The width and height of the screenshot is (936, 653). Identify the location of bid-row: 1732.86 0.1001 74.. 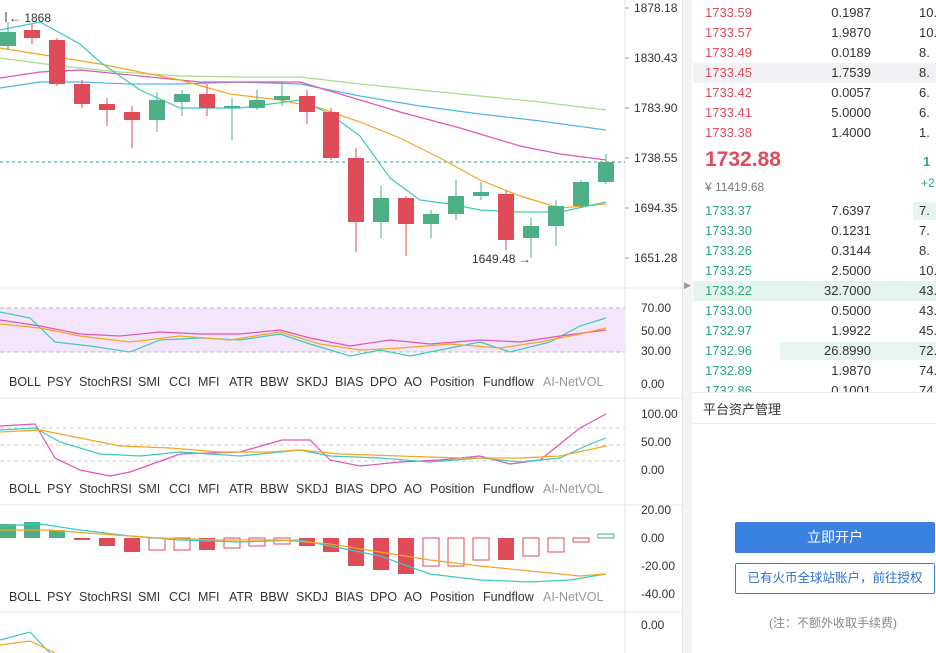
(814, 386).